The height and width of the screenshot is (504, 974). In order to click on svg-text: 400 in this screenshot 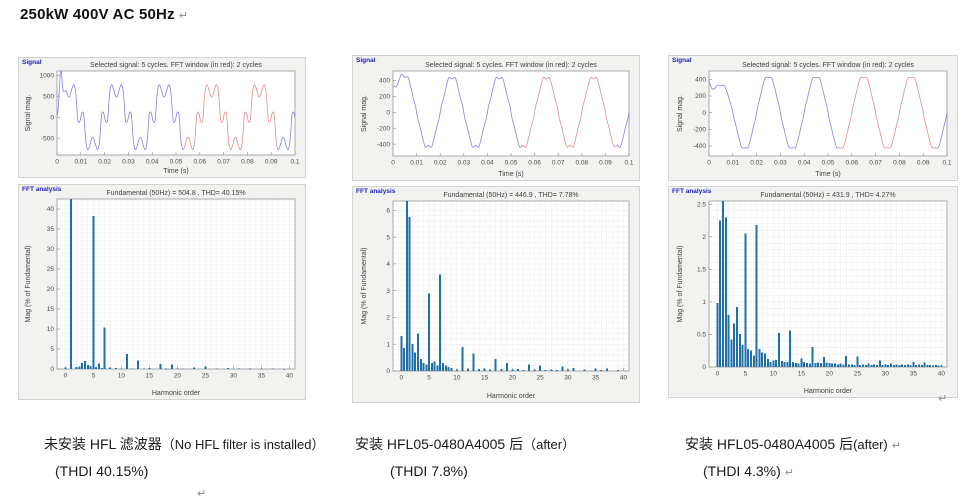, I will do `click(700, 80)`.